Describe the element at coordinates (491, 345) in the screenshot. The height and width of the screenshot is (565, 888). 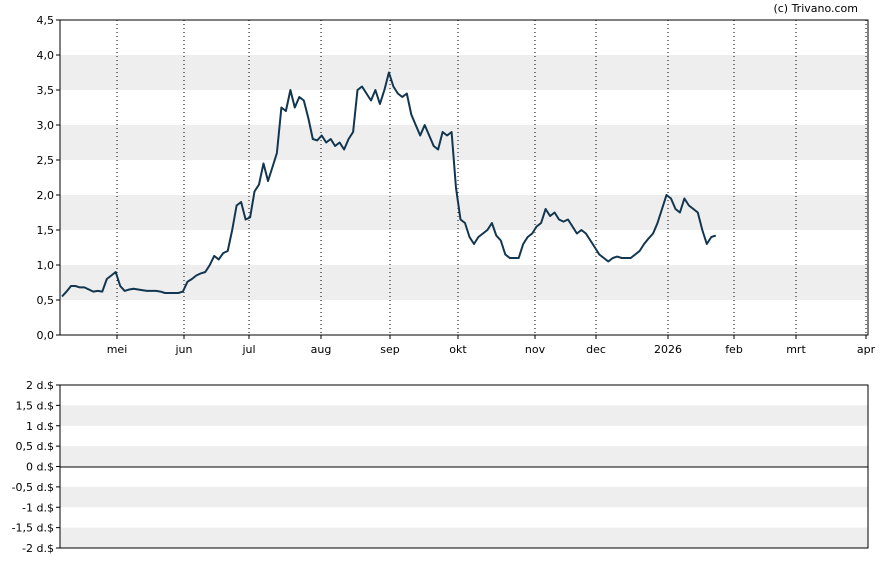
I see `price-chart-x-axis: mei jun jul aug sep okt nov dec 2026 feb mrt apr` at that location.